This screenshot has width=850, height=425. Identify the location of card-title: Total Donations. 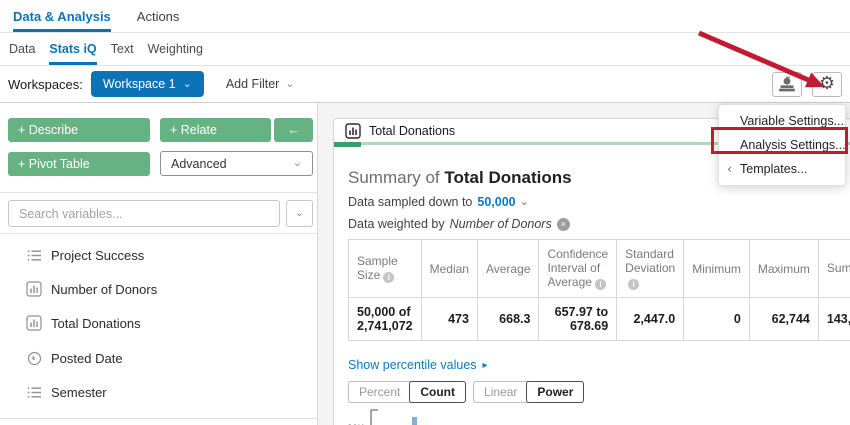
(412, 130).